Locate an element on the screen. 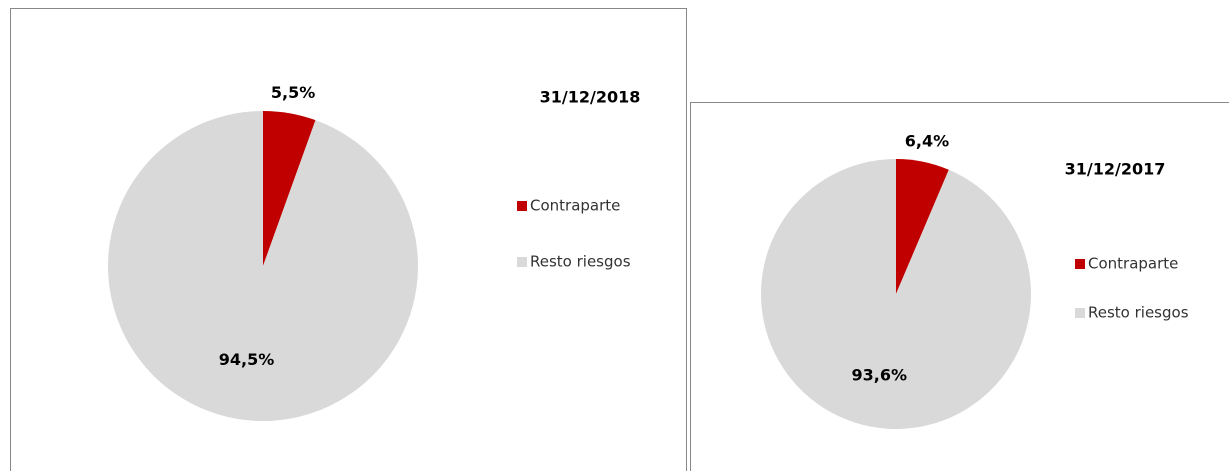  chart-title: 31/12/2018 is located at coordinates (590, 97).